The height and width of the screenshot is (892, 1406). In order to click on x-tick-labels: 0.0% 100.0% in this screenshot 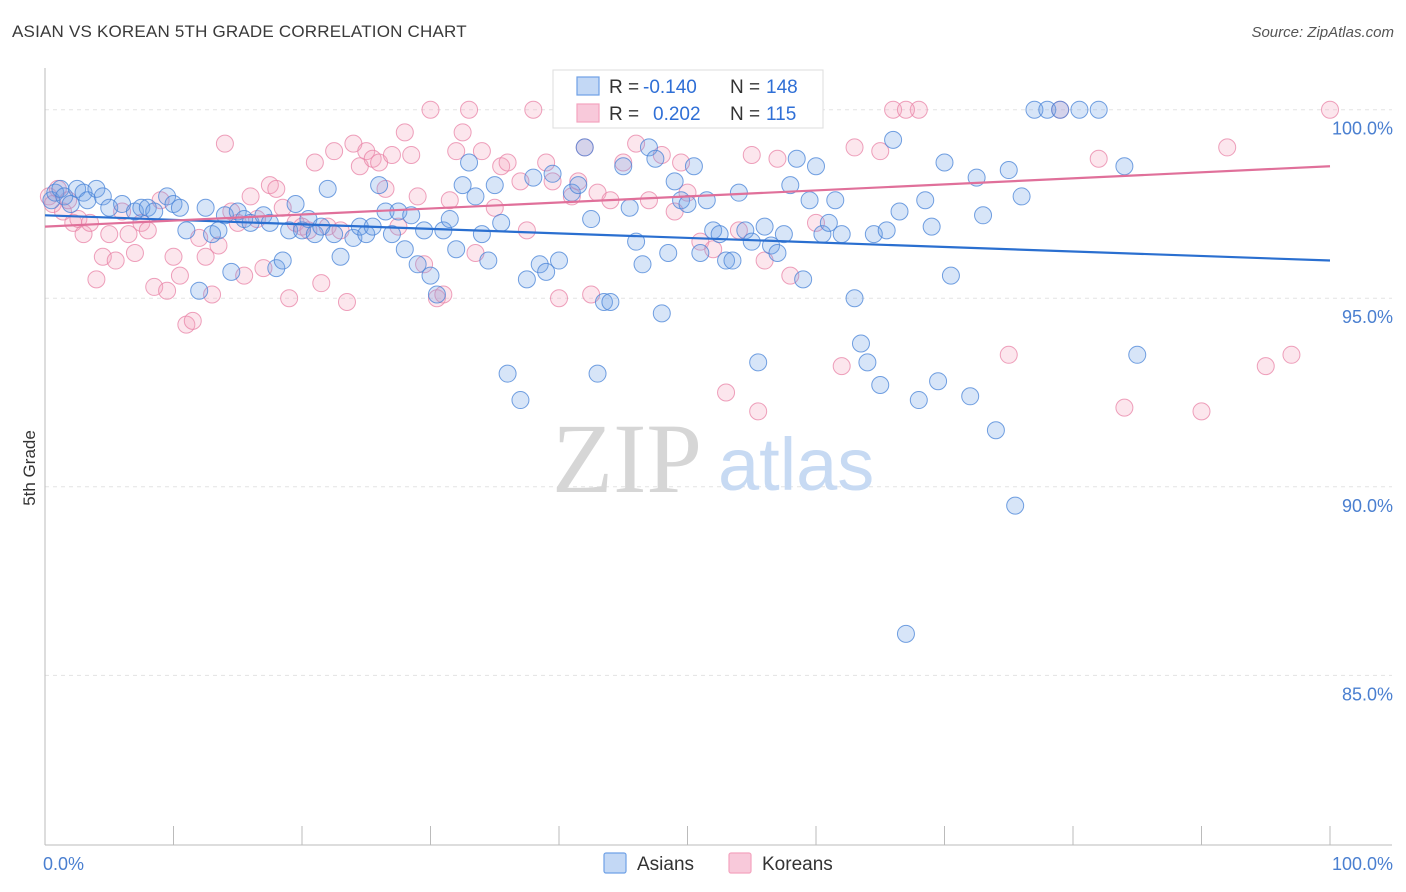, I will do `click(718, 864)`.